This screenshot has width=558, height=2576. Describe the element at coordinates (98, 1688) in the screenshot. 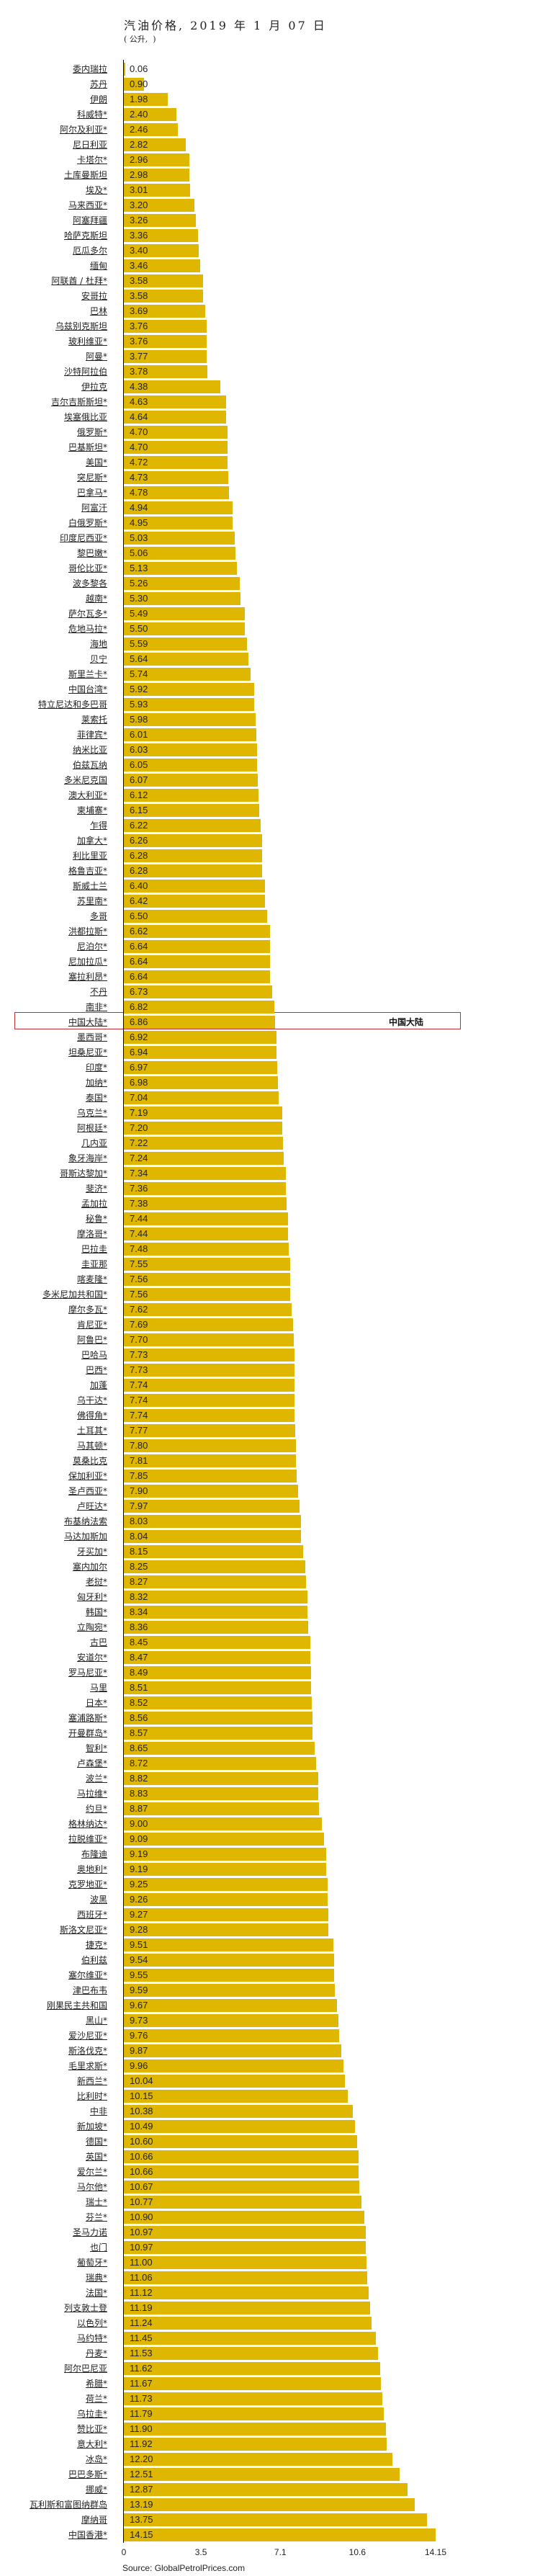

I see `category-label: 马里` at that location.